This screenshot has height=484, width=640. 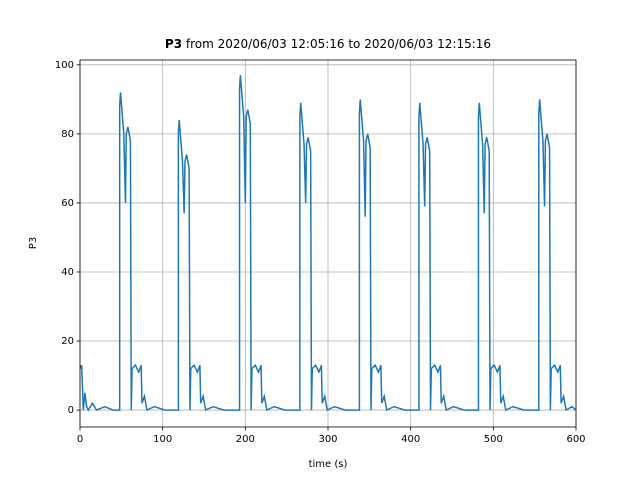 What do you see at coordinates (67, 341) in the screenshot?
I see `y-tick-label: 20` at bounding box center [67, 341].